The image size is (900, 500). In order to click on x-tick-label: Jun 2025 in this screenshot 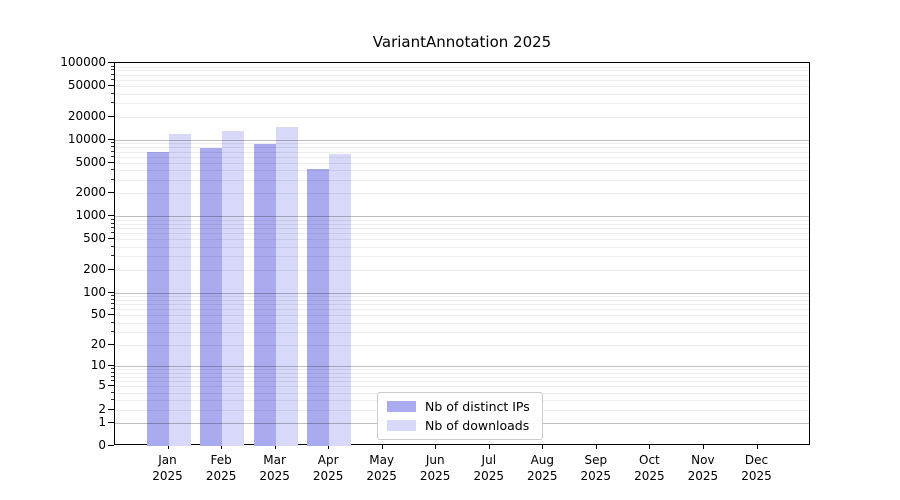, I will do `click(435, 468)`.